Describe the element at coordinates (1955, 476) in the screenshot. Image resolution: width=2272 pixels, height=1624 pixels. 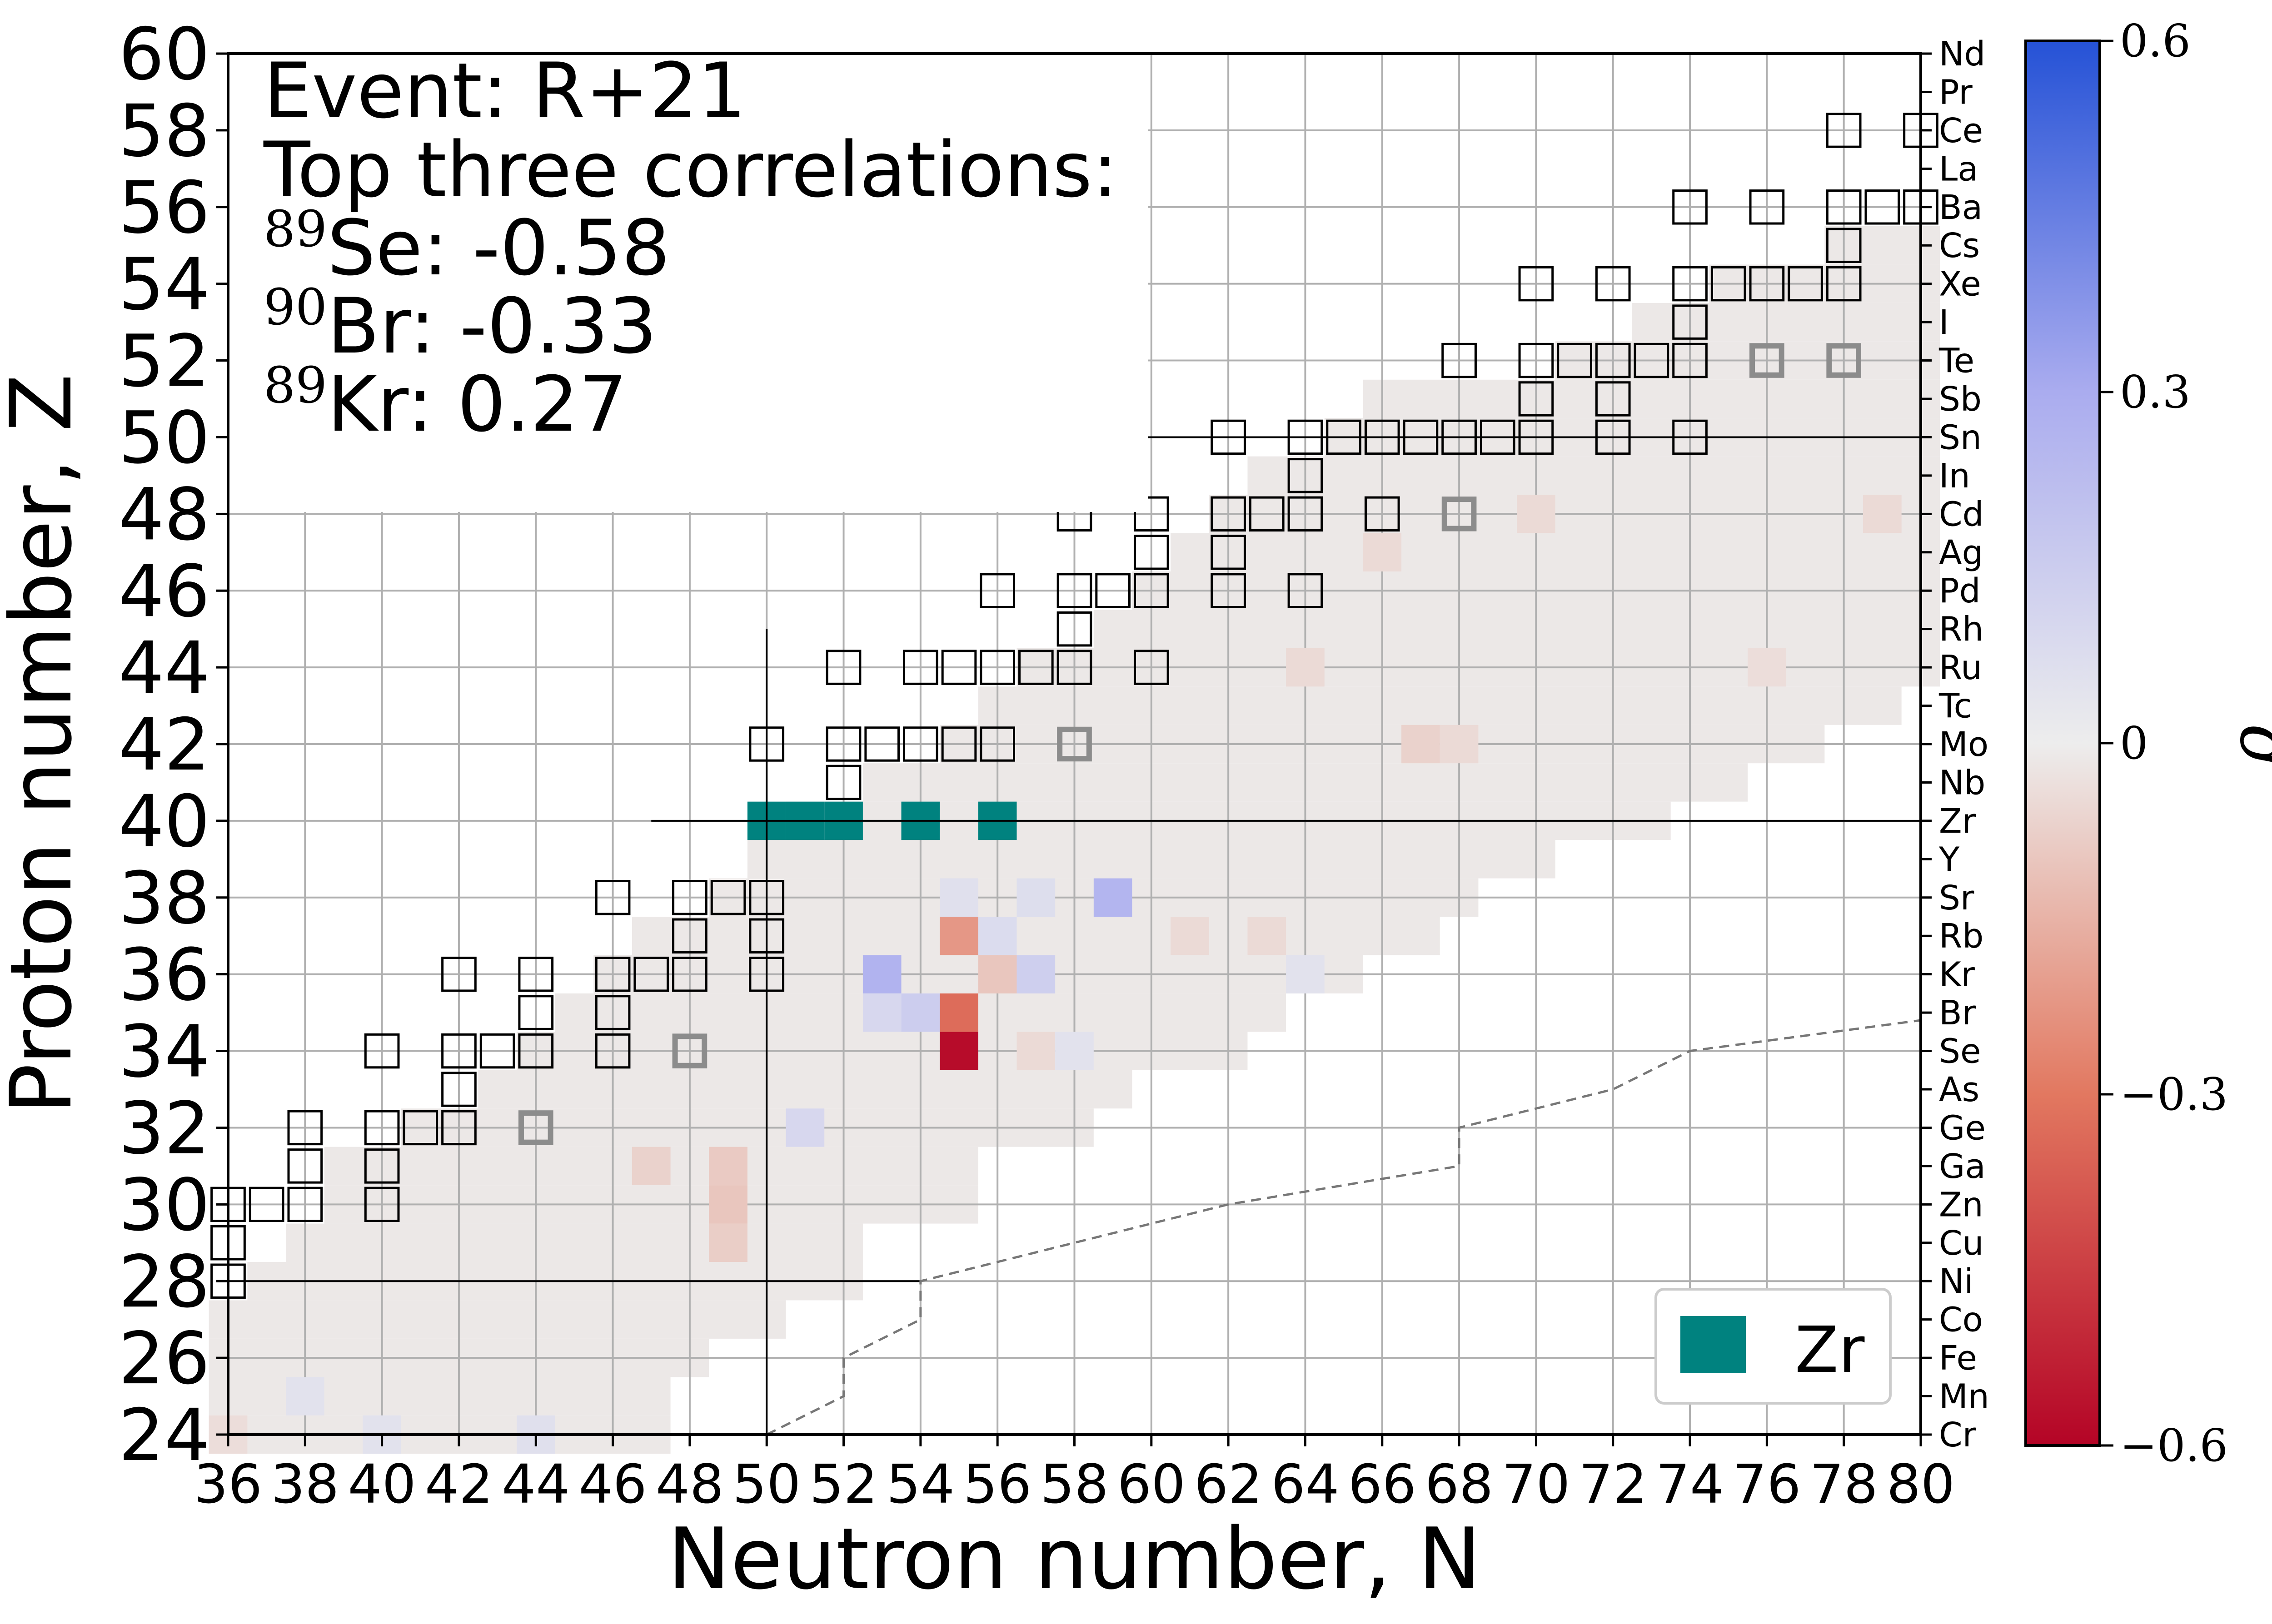
I see `element-tick-label-In: In` at that location.